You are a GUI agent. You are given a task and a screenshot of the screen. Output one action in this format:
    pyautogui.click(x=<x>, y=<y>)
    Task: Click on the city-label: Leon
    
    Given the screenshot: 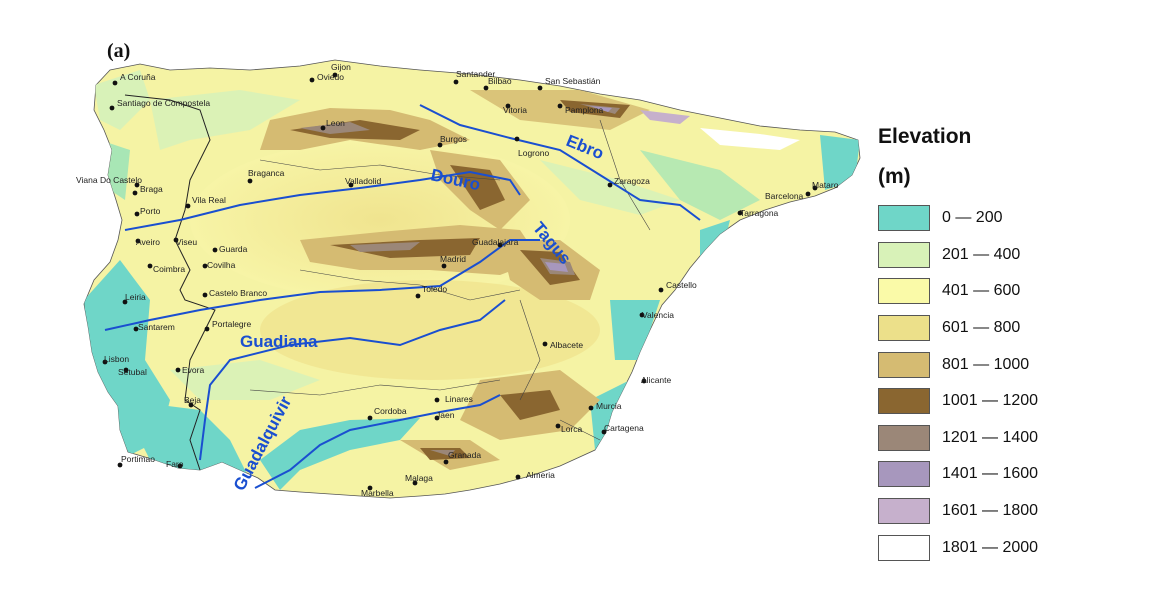 What is the action you would take?
    pyautogui.click(x=335, y=123)
    